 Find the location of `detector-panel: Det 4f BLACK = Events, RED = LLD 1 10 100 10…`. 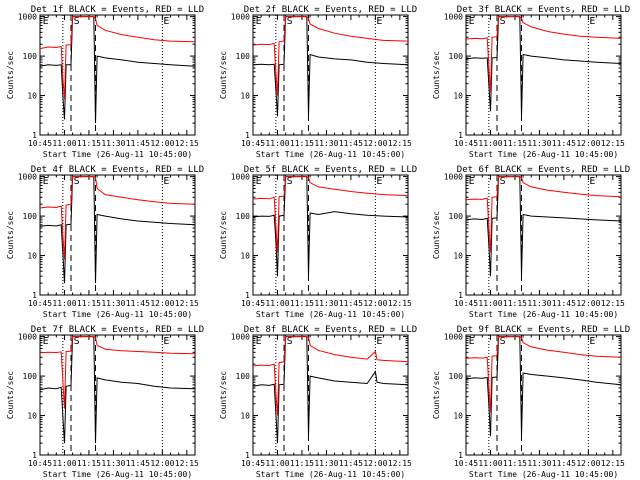

detector-panel: Det 4f BLACK = Events, RED = LLD 1 10 100 10… is located at coordinates (105, 242).